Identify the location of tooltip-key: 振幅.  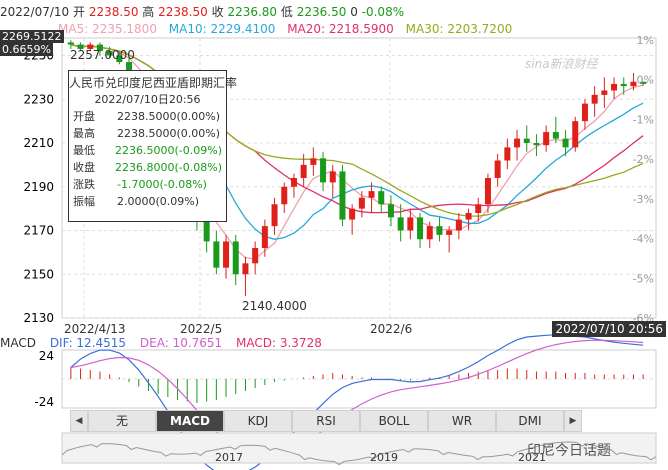
(84, 201).